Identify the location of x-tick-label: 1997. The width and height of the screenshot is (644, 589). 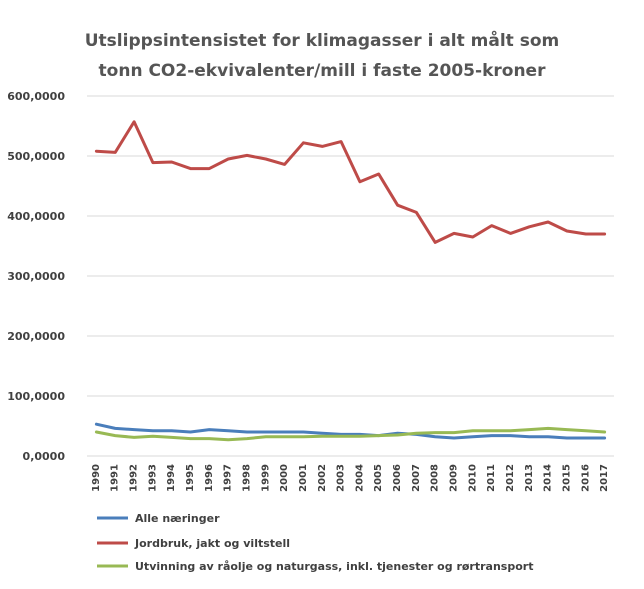
(228, 478).